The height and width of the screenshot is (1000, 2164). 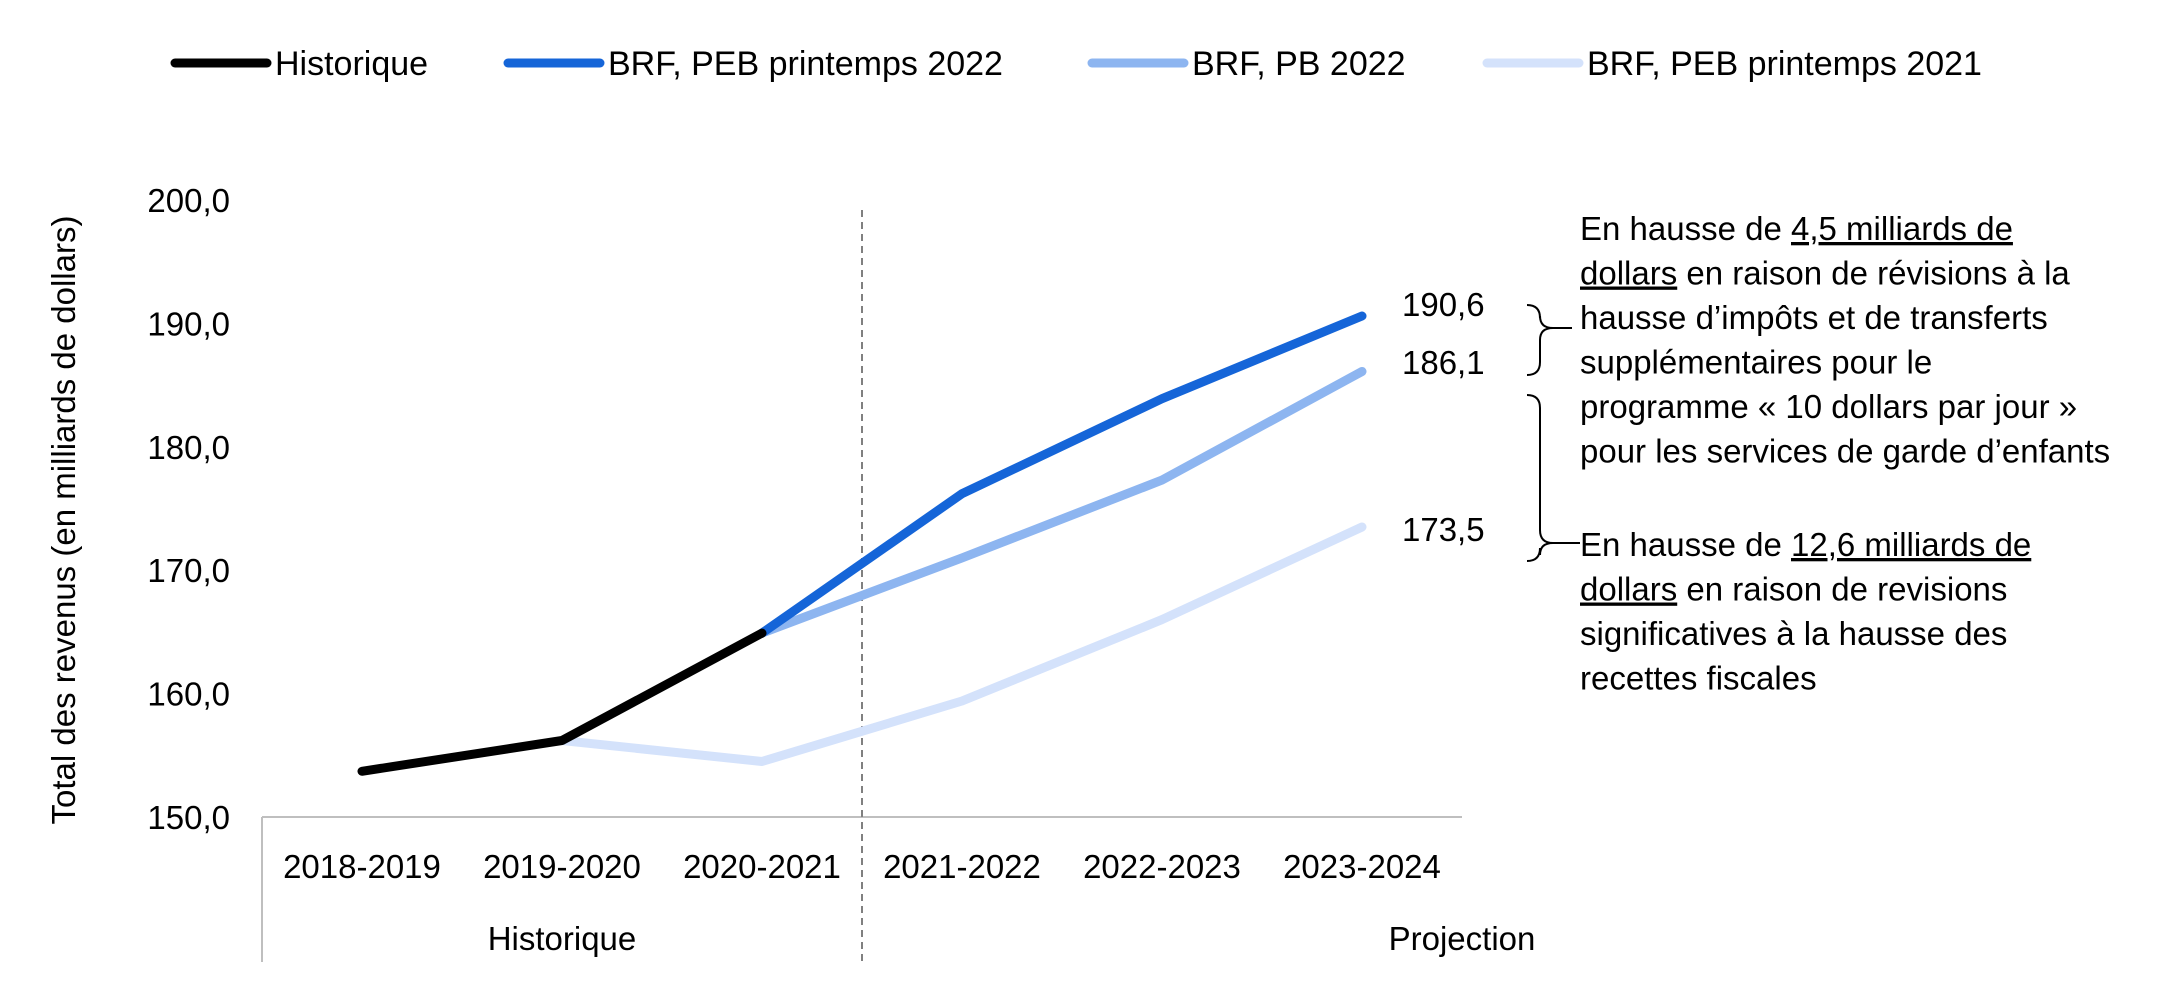 What do you see at coordinates (188, 817) in the screenshot?
I see `y-tick-label: 150,0` at bounding box center [188, 817].